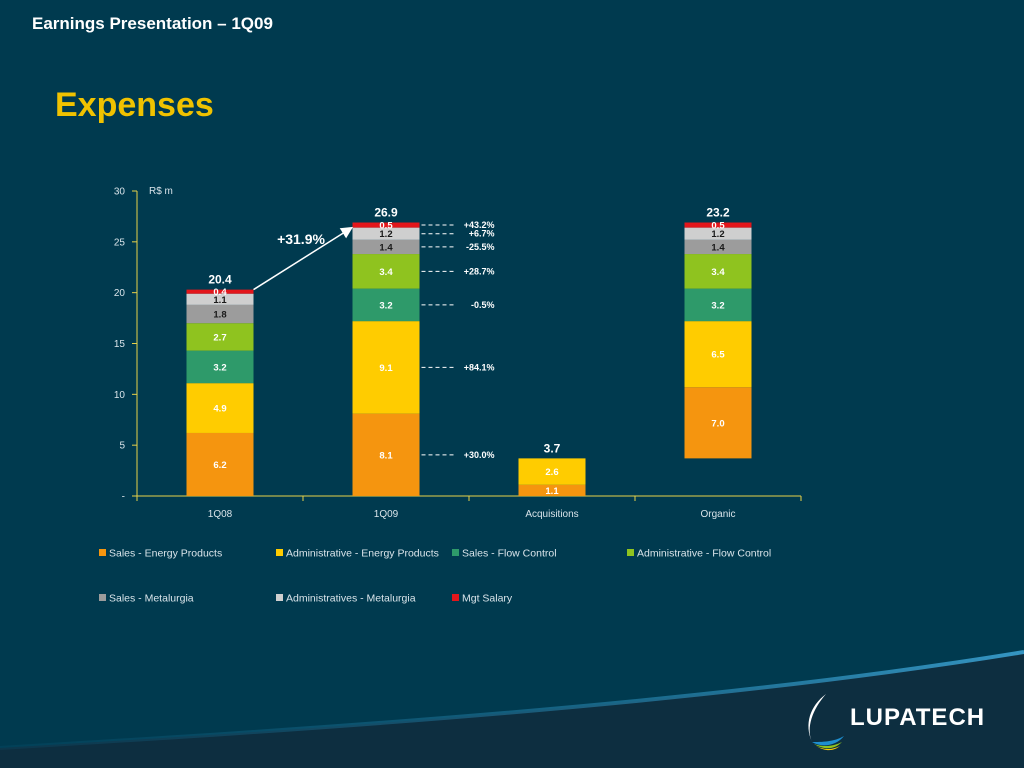 Image resolution: width=1024 pixels, height=768 pixels. Describe the element at coordinates (509, 554) in the screenshot. I see `legend-label: Sales - Flow Control` at that location.